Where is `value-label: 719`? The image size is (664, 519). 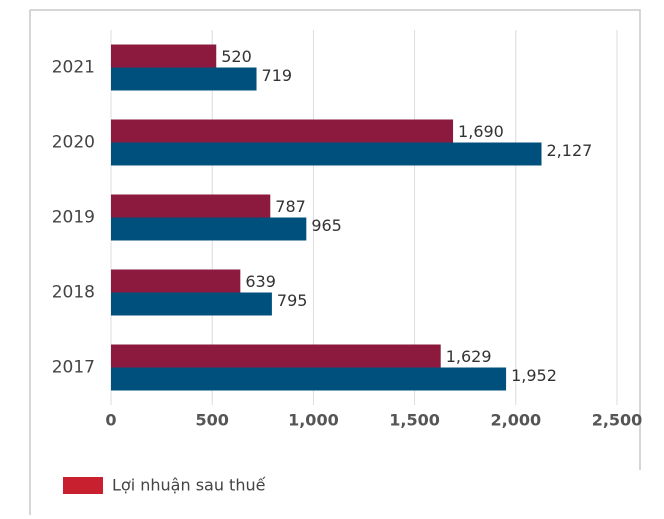 value-label: 719 is located at coordinates (277, 75).